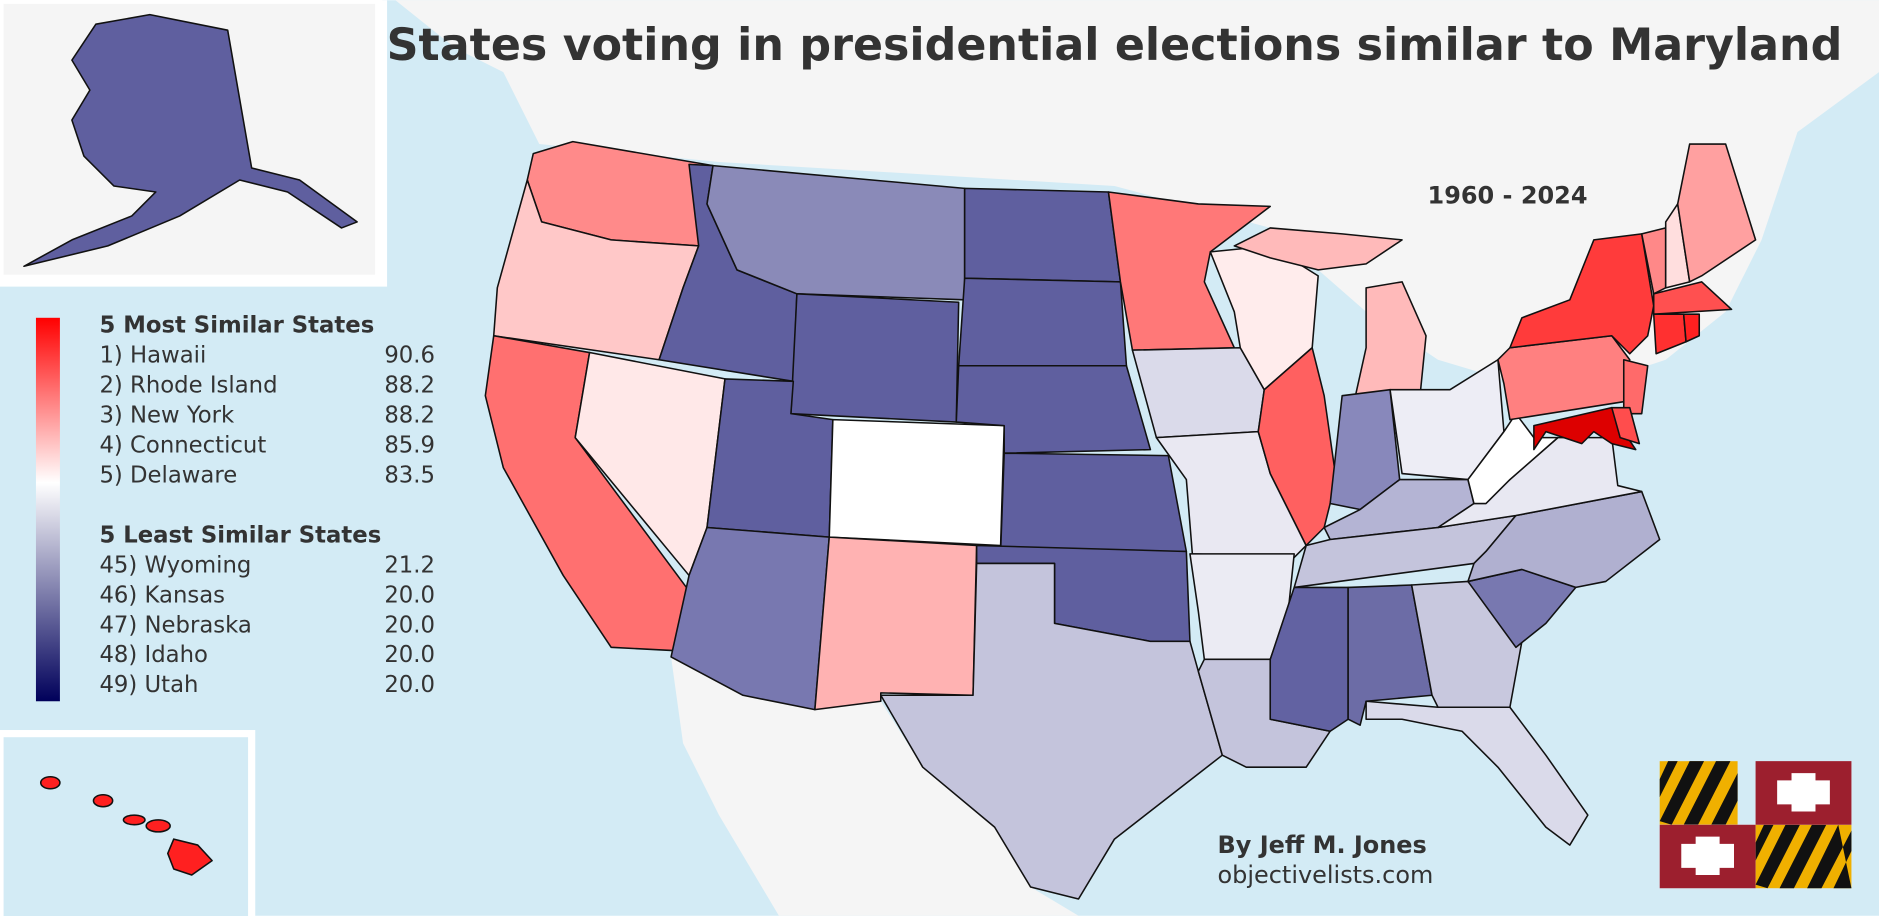  I want to click on inset-border, so click(194, 143).